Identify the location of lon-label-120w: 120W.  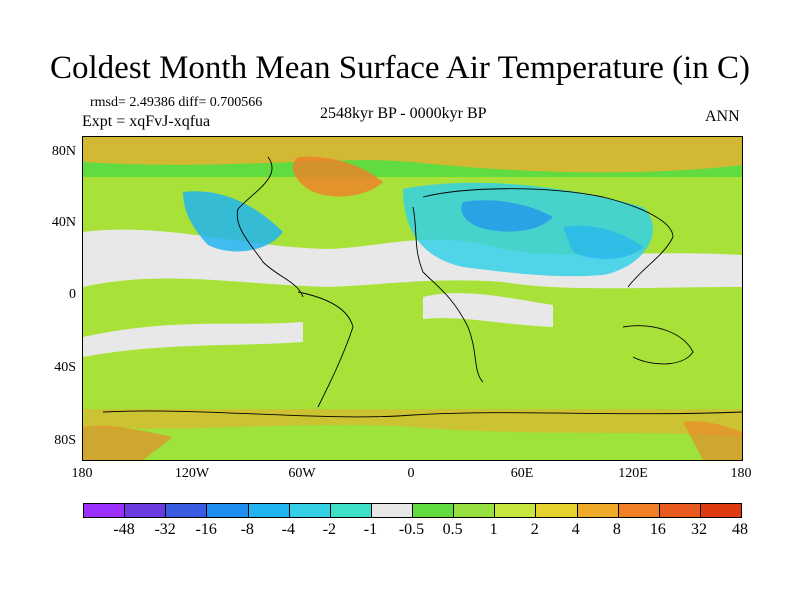
(192, 473).